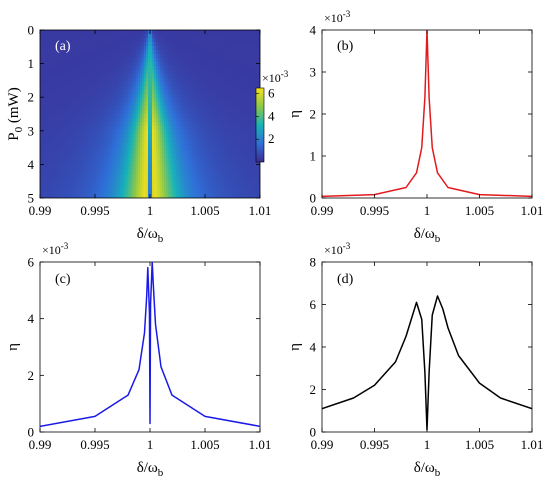 The height and width of the screenshot is (488, 550). Describe the element at coordinates (260, 210) in the screenshot. I see `x-tick-label: 1.01` at that location.